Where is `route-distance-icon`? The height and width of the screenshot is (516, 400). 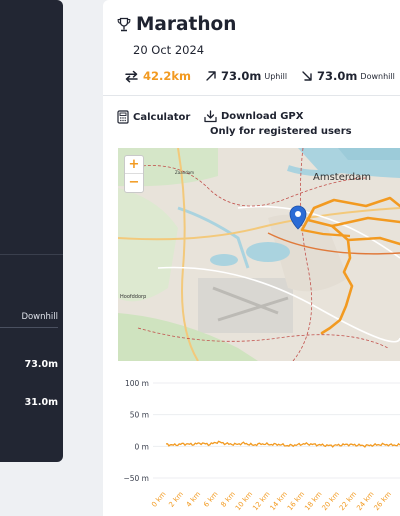 route-distance-icon is located at coordinates (131, 76).